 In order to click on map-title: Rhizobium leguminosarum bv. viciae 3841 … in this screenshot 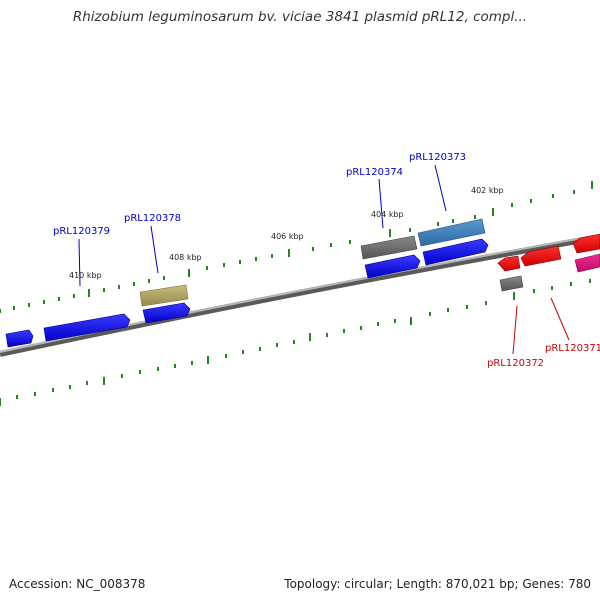, I will do `click(300, 17)`.